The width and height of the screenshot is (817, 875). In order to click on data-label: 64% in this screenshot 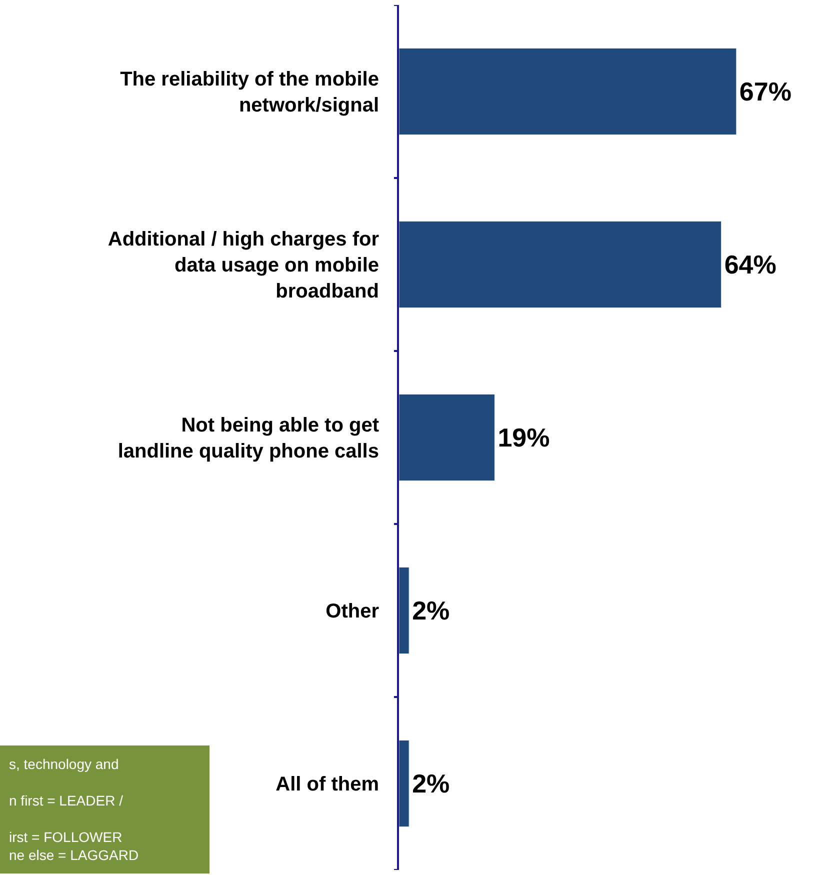, I will do `click(750, 265)`.